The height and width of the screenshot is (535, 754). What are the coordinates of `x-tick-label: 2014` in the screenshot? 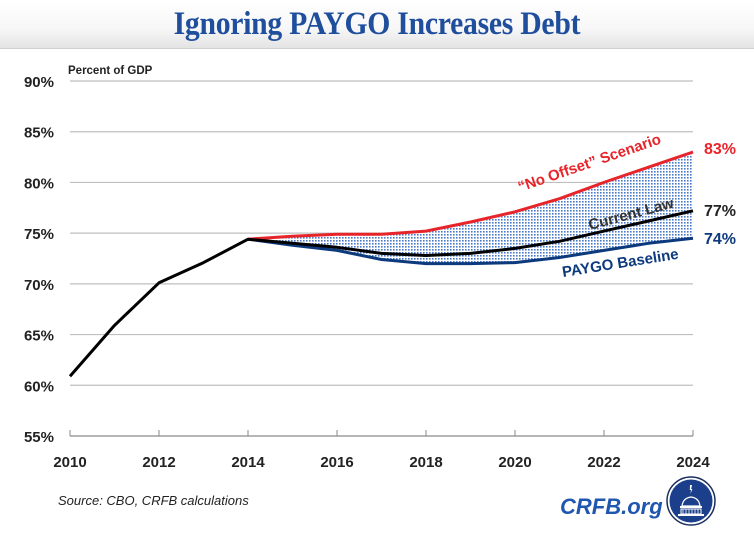 It's located at (248, 462).